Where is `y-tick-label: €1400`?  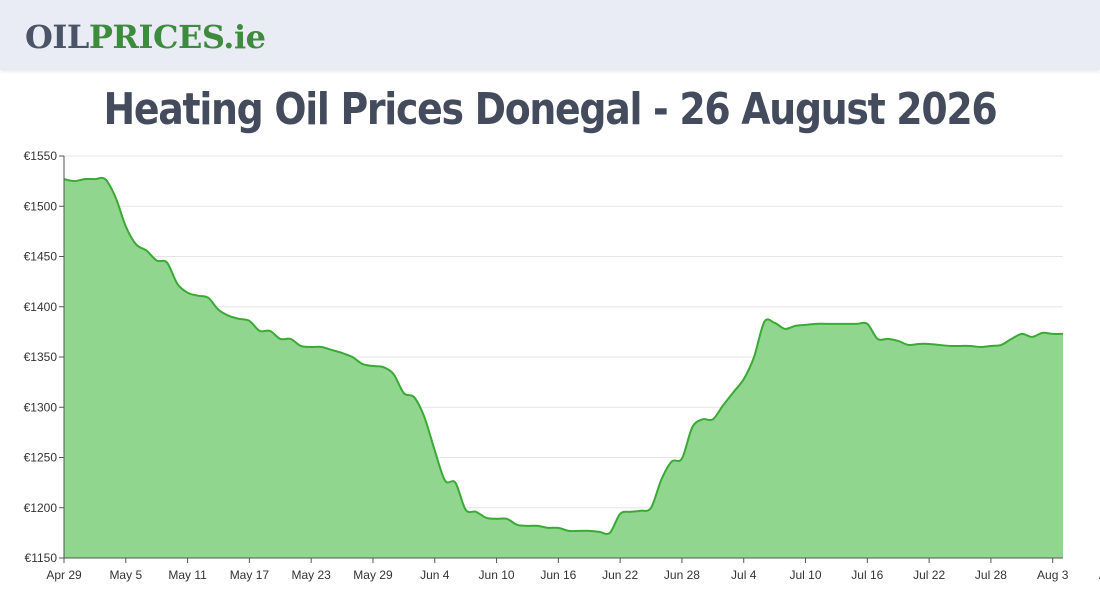
y-tick-label: €1400 is located at coordinates (41, 307).